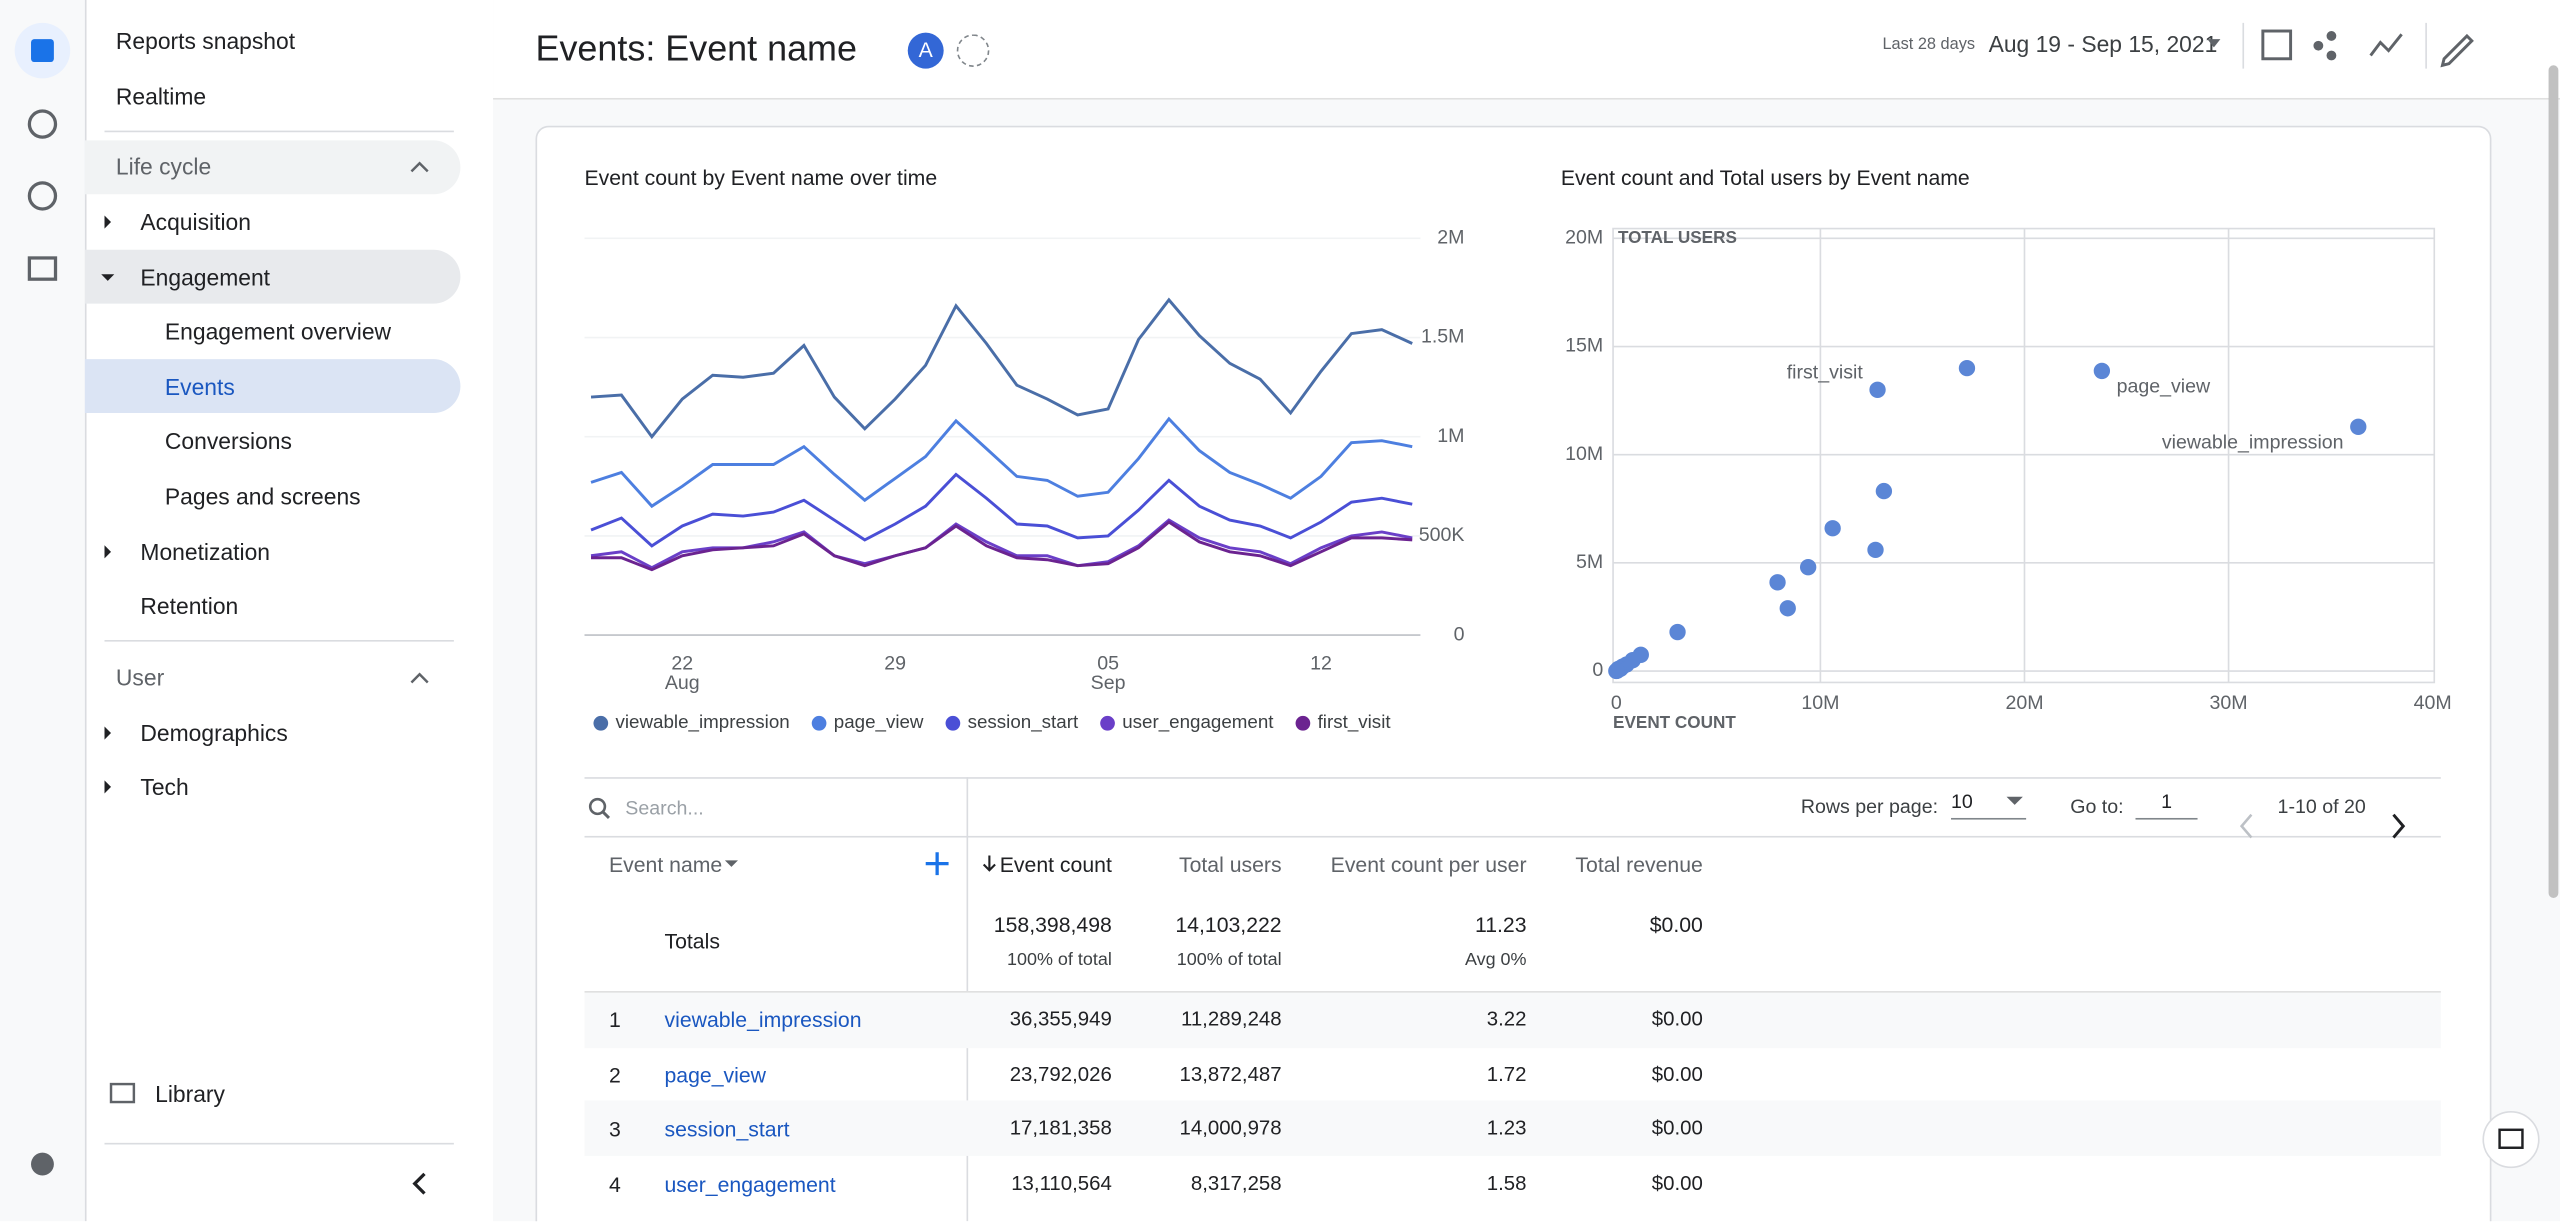 The height and width of the screenshot is (1222, 2560). Describe the element at coordinates (1526, 50) in the screenshot. I see `header-bar` at that location.